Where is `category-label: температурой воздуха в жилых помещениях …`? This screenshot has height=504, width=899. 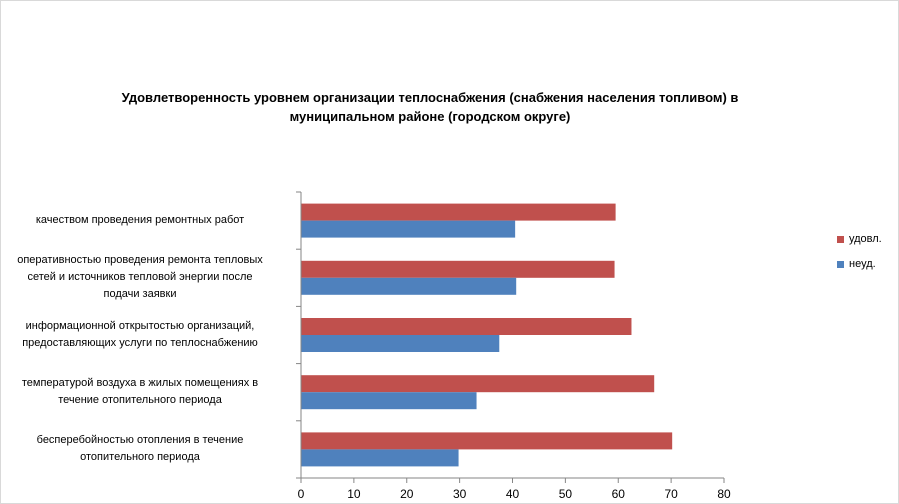 category-label: температурой воздуха в жилых помещениях … is located at coordinates (145, 392).